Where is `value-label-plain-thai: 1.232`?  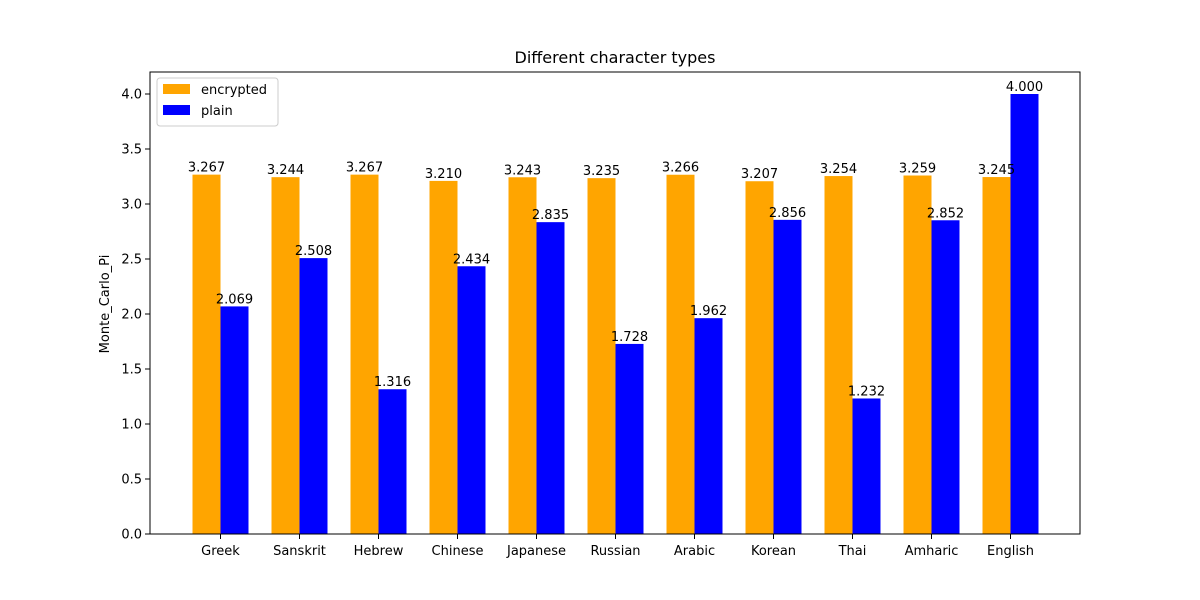 value-label-plain-thai: 1.232 is located at coordinates (866, 391).